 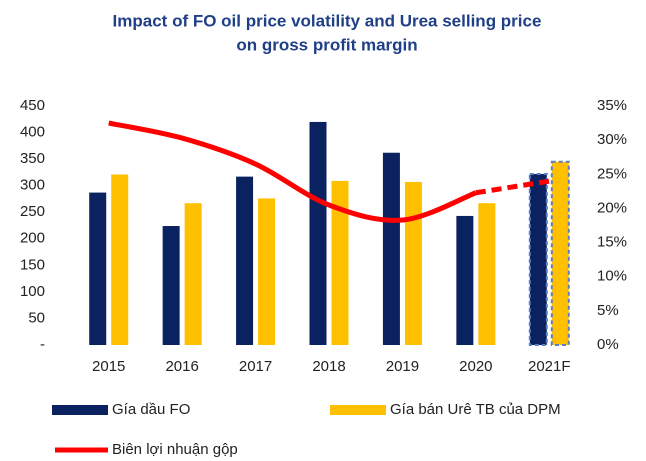 I want to click on y2-tick-label: 25%, so click(x=612, y=173).